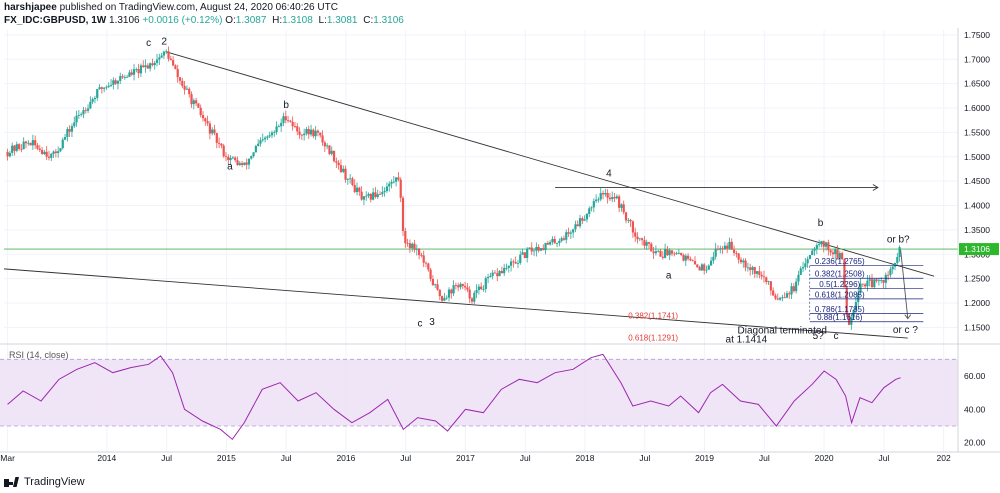 This screenshot has height=493, width=1000. What do you see at coordinates (7, 458) in the screenshot?
I see `time-tick-label: Mar` at bounding box center [7, 458].